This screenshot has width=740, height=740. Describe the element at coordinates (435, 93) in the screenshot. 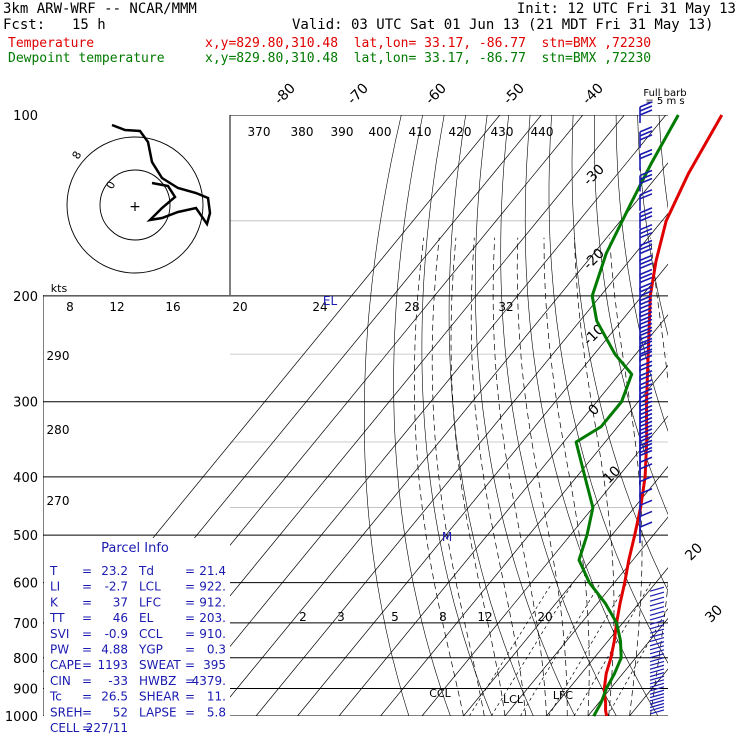

I see `temp-label: -60` at that location.